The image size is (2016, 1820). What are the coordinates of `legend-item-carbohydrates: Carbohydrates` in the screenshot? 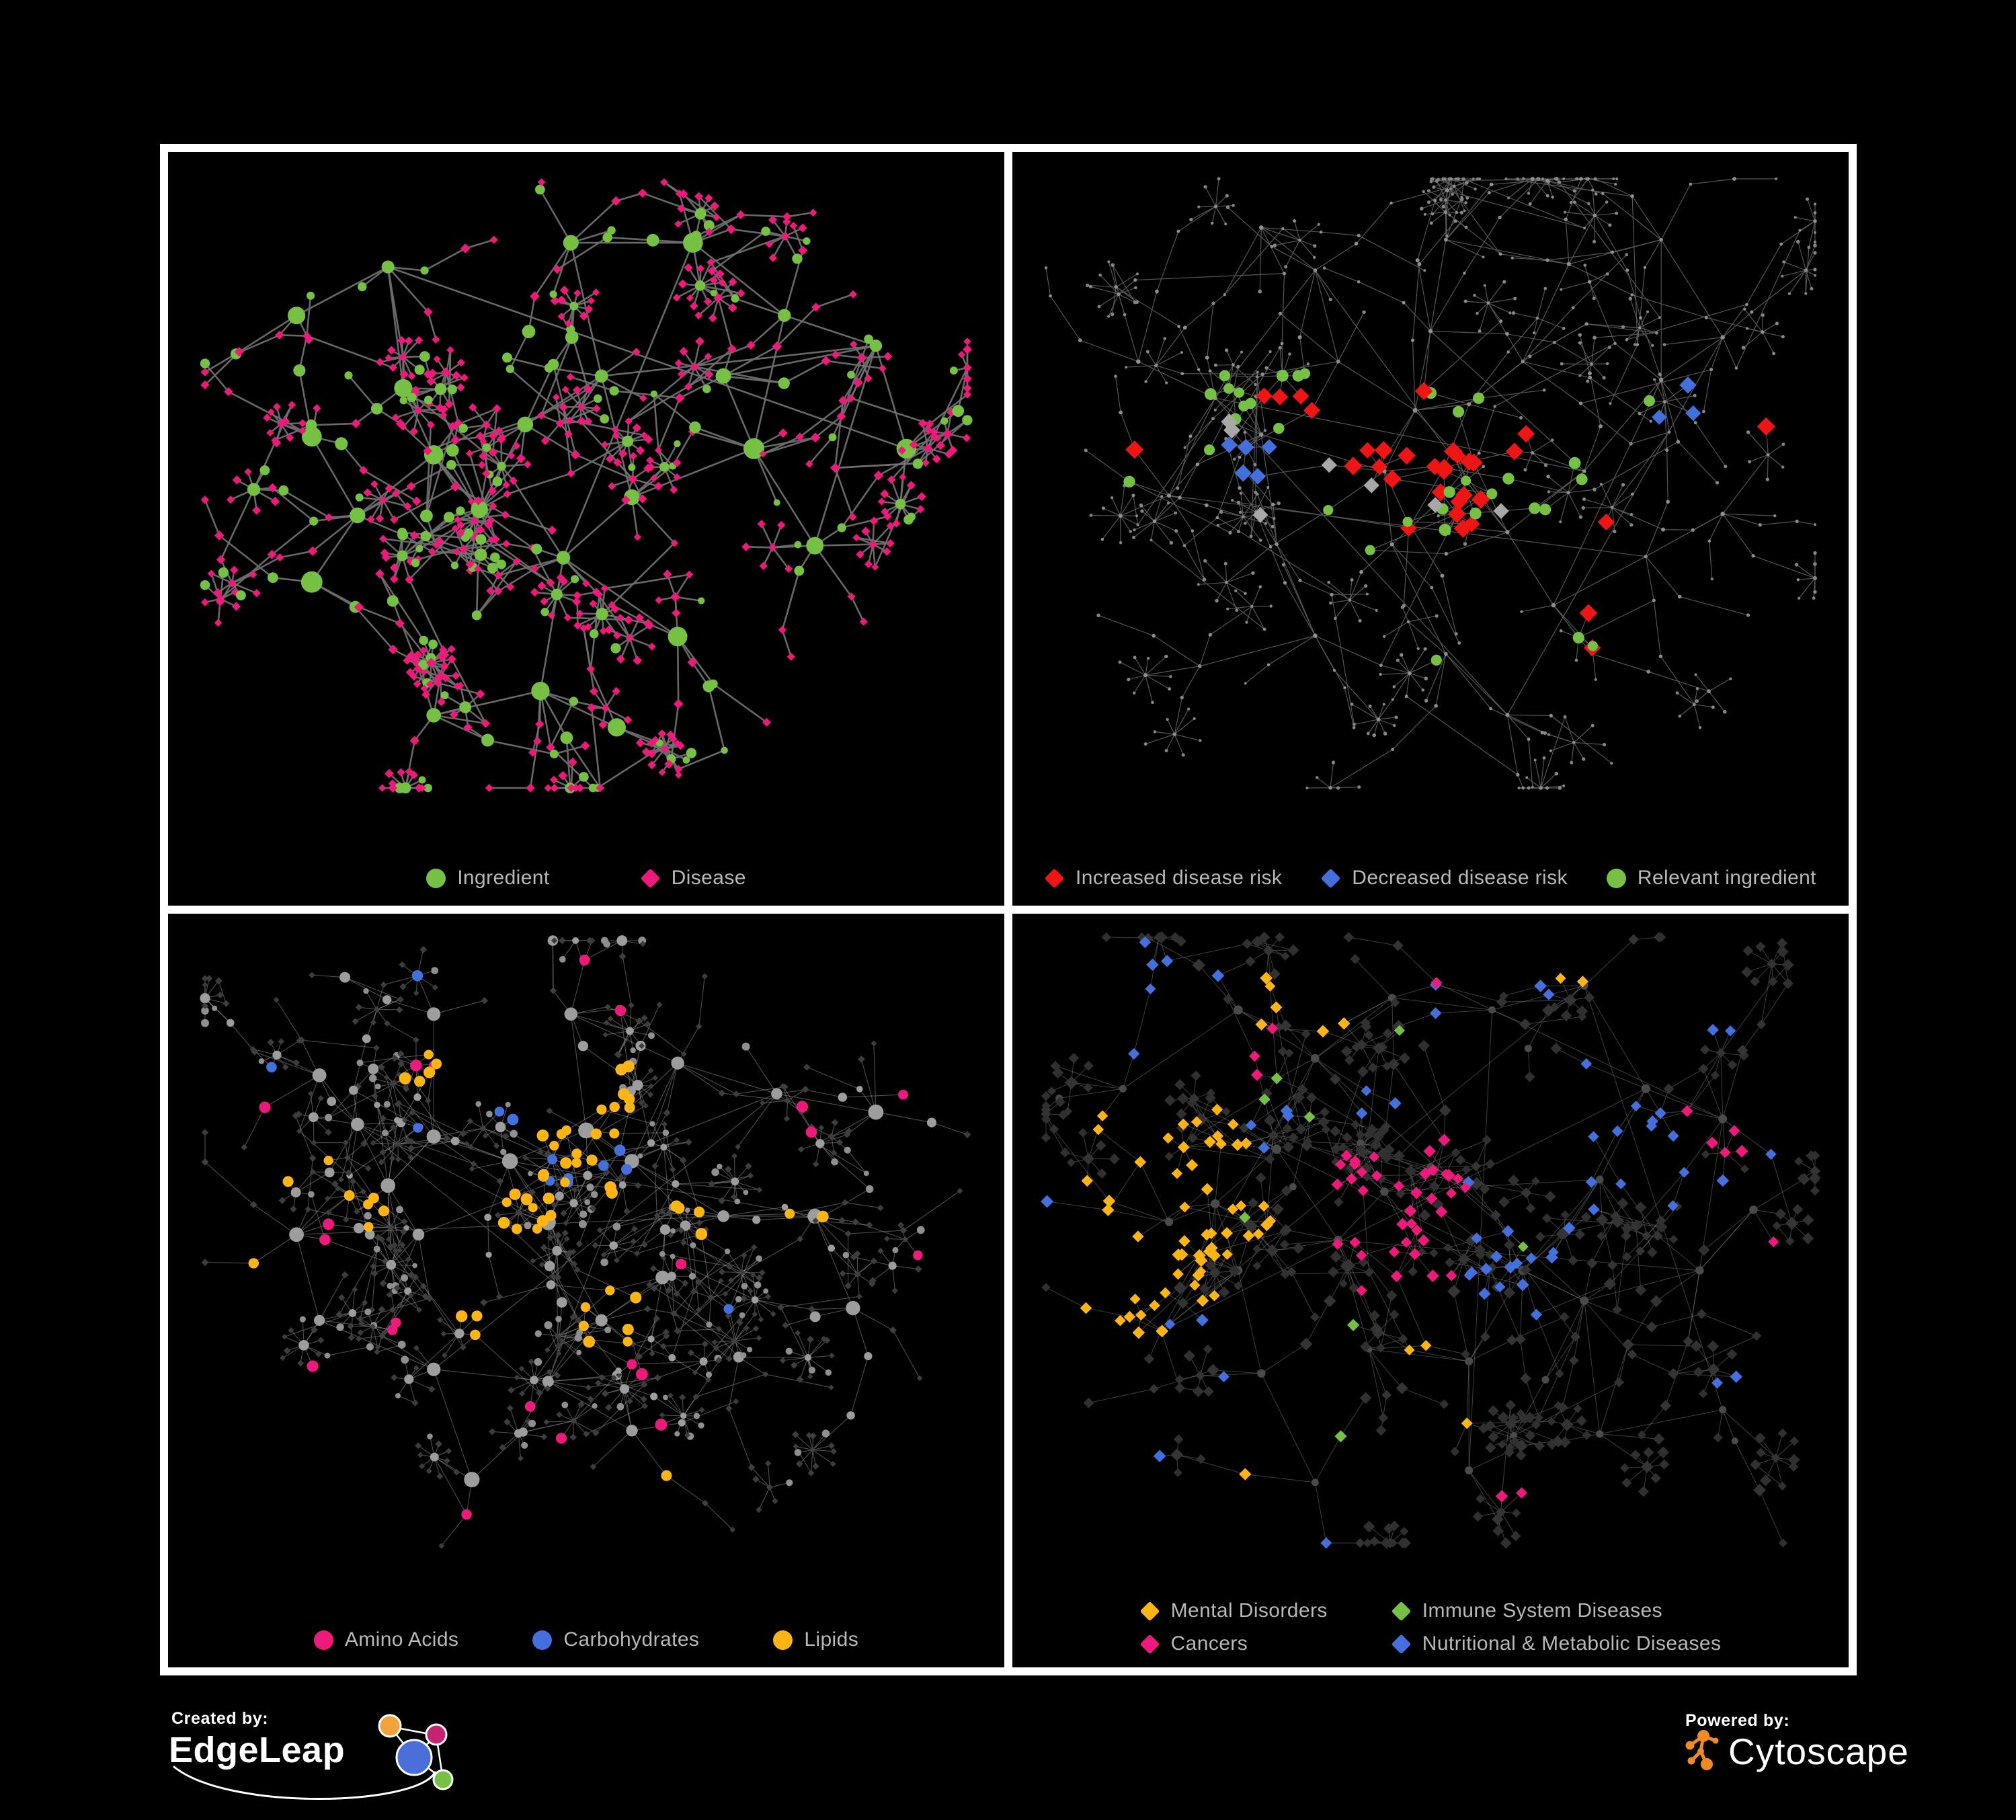 It's located at (615, 1639).